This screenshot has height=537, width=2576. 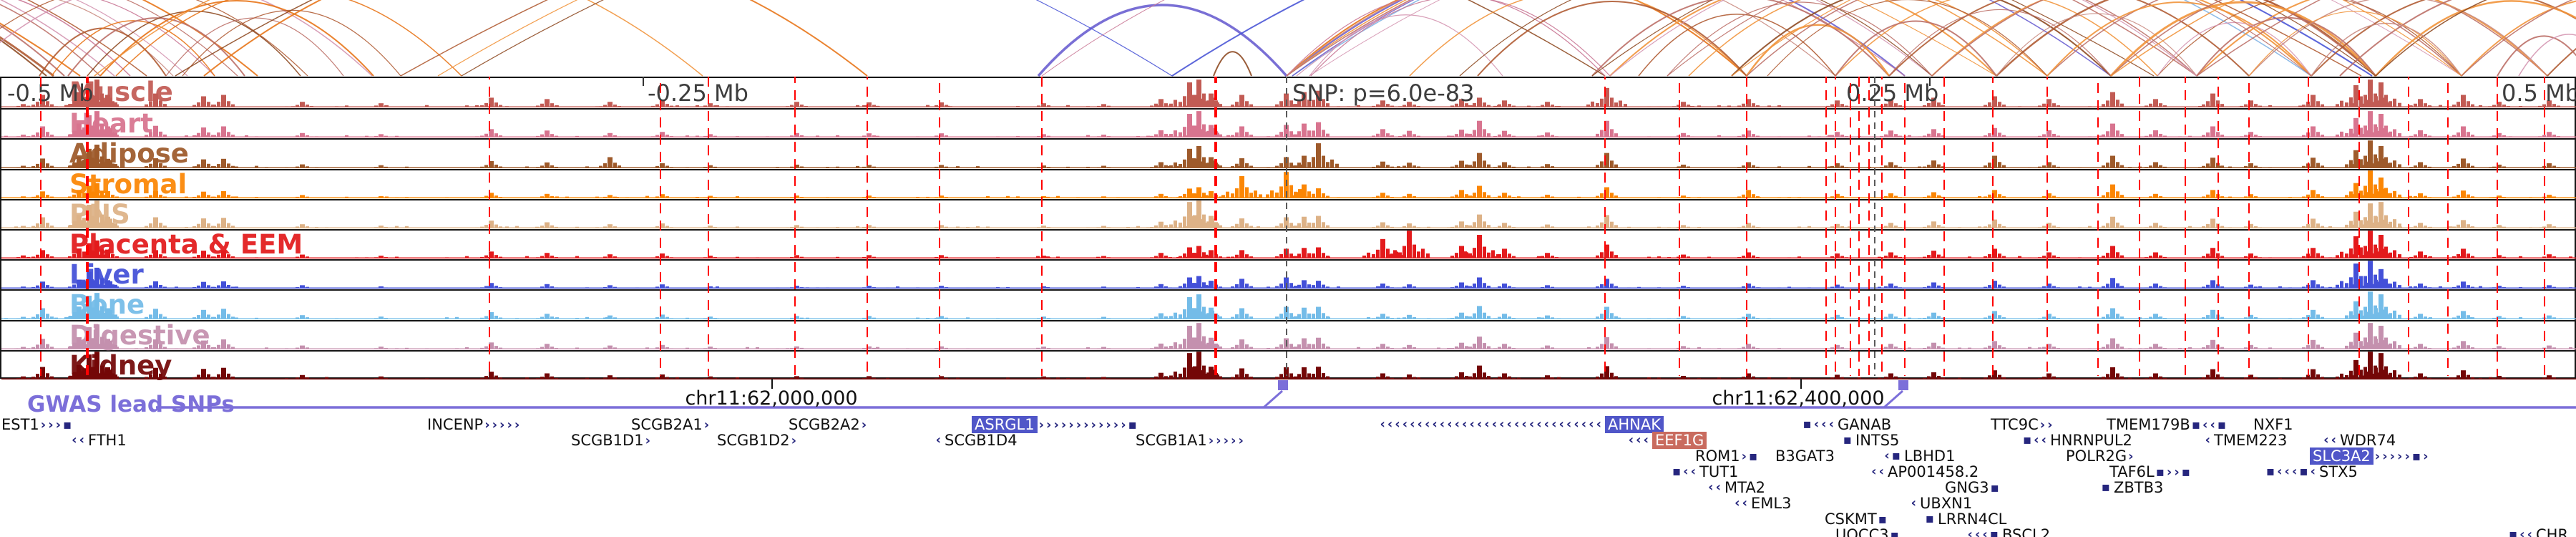 I want to click on gene-item: SCGB2A2 ›, so click(x=829, y=425).